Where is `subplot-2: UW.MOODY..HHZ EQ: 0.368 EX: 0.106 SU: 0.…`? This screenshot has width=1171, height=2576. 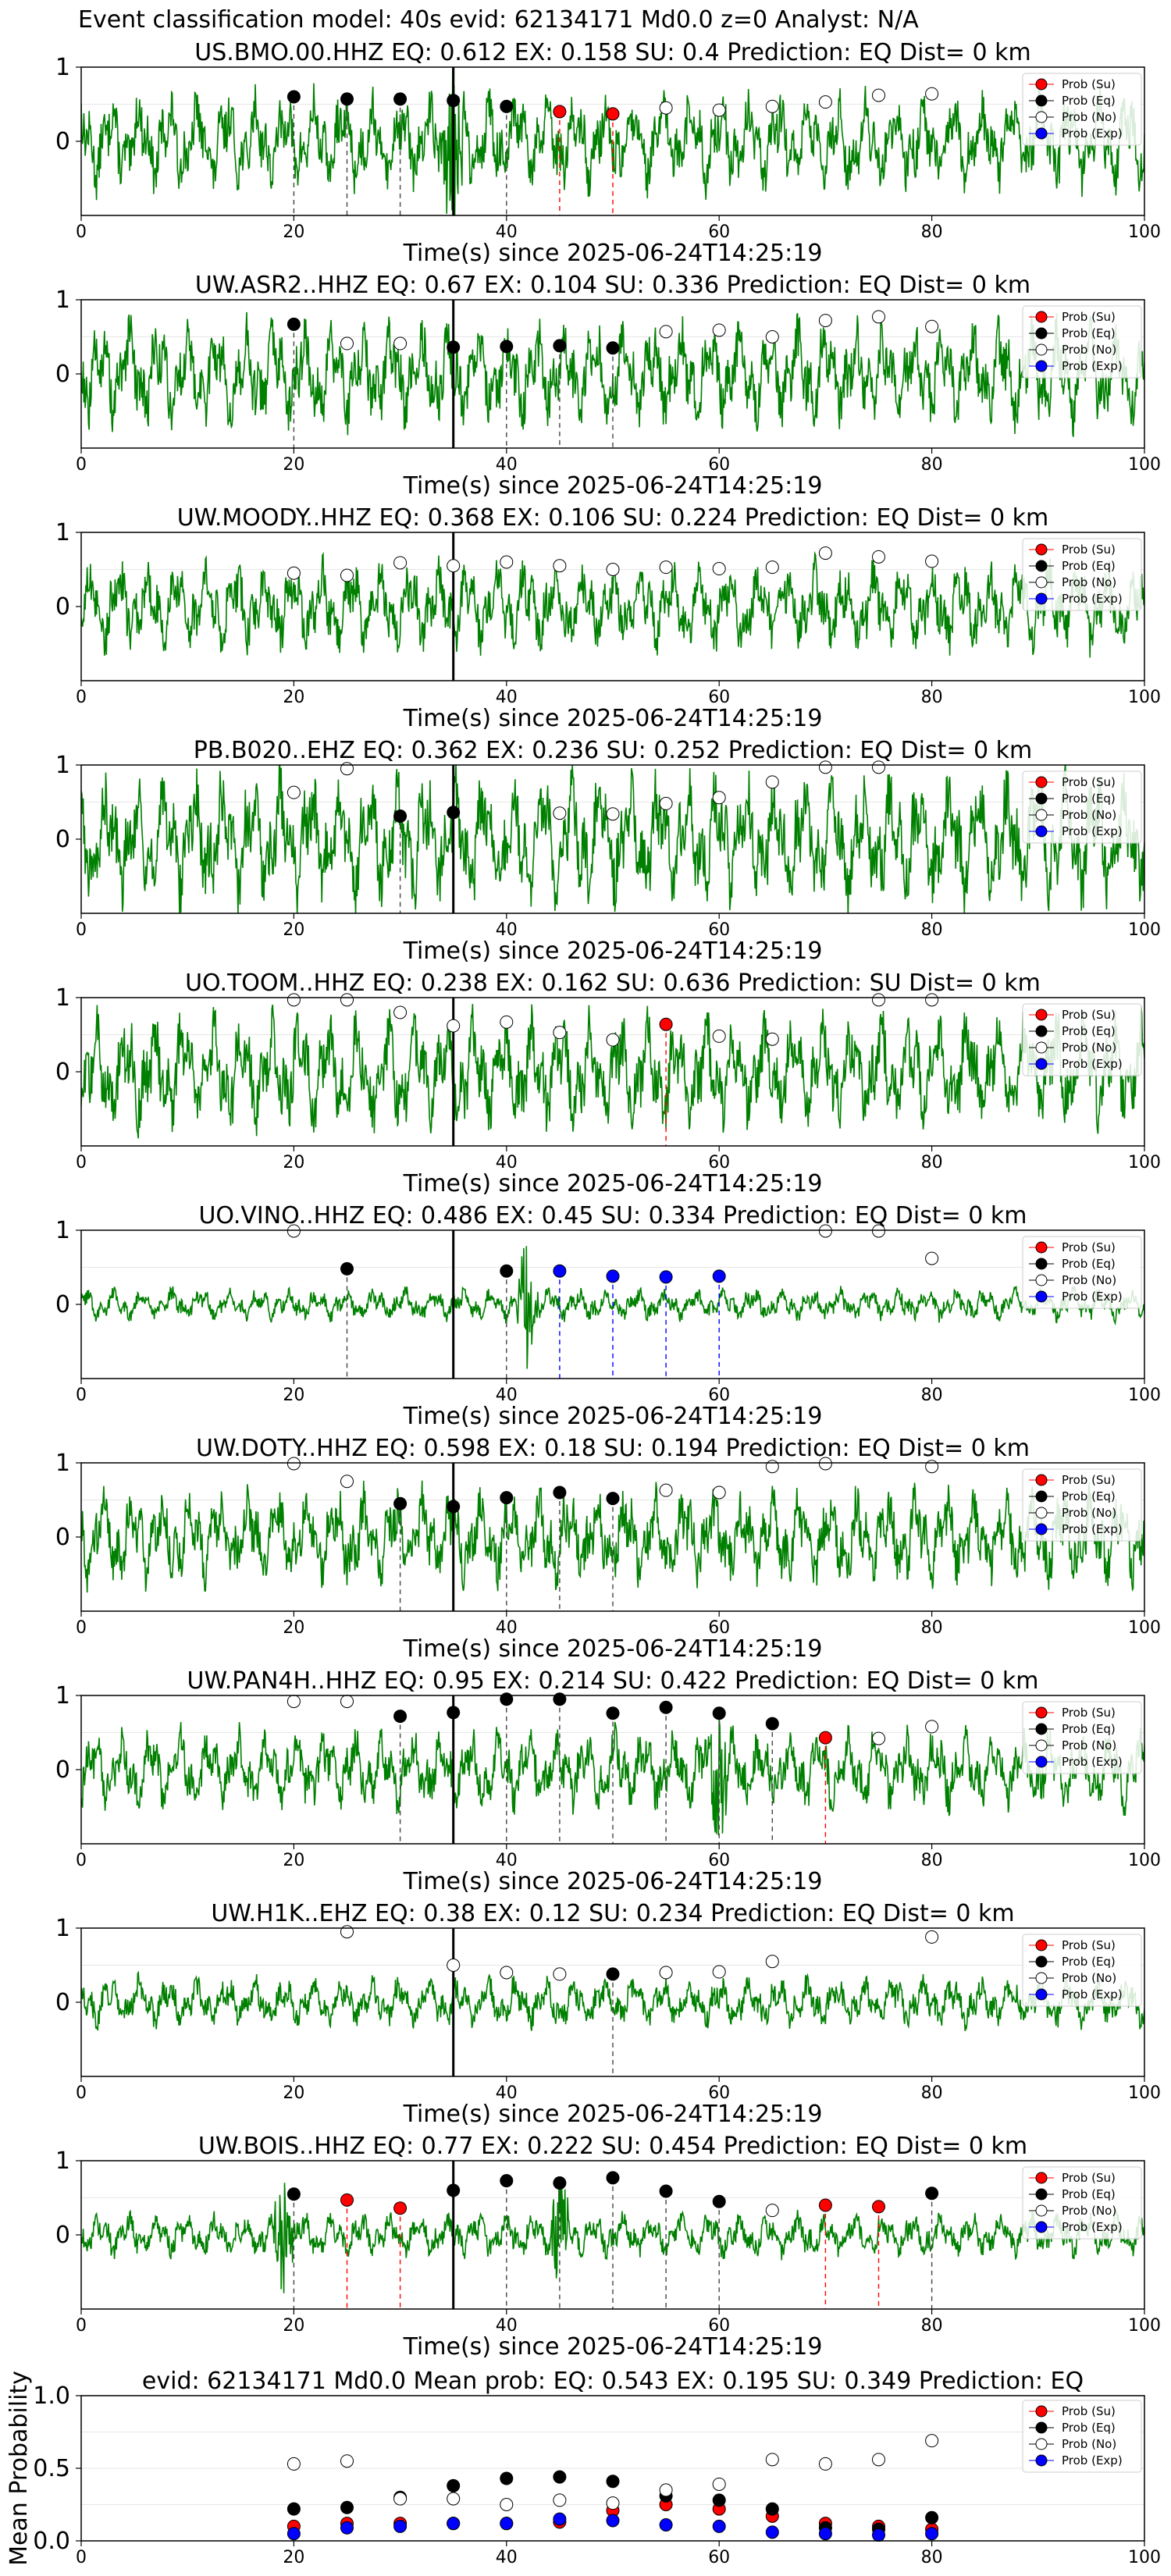 subplot-2: UW.MOODY..HHZ EQ: 0.368 EX: 0.106 SU: 0.… is located at coordinates (608, 618).